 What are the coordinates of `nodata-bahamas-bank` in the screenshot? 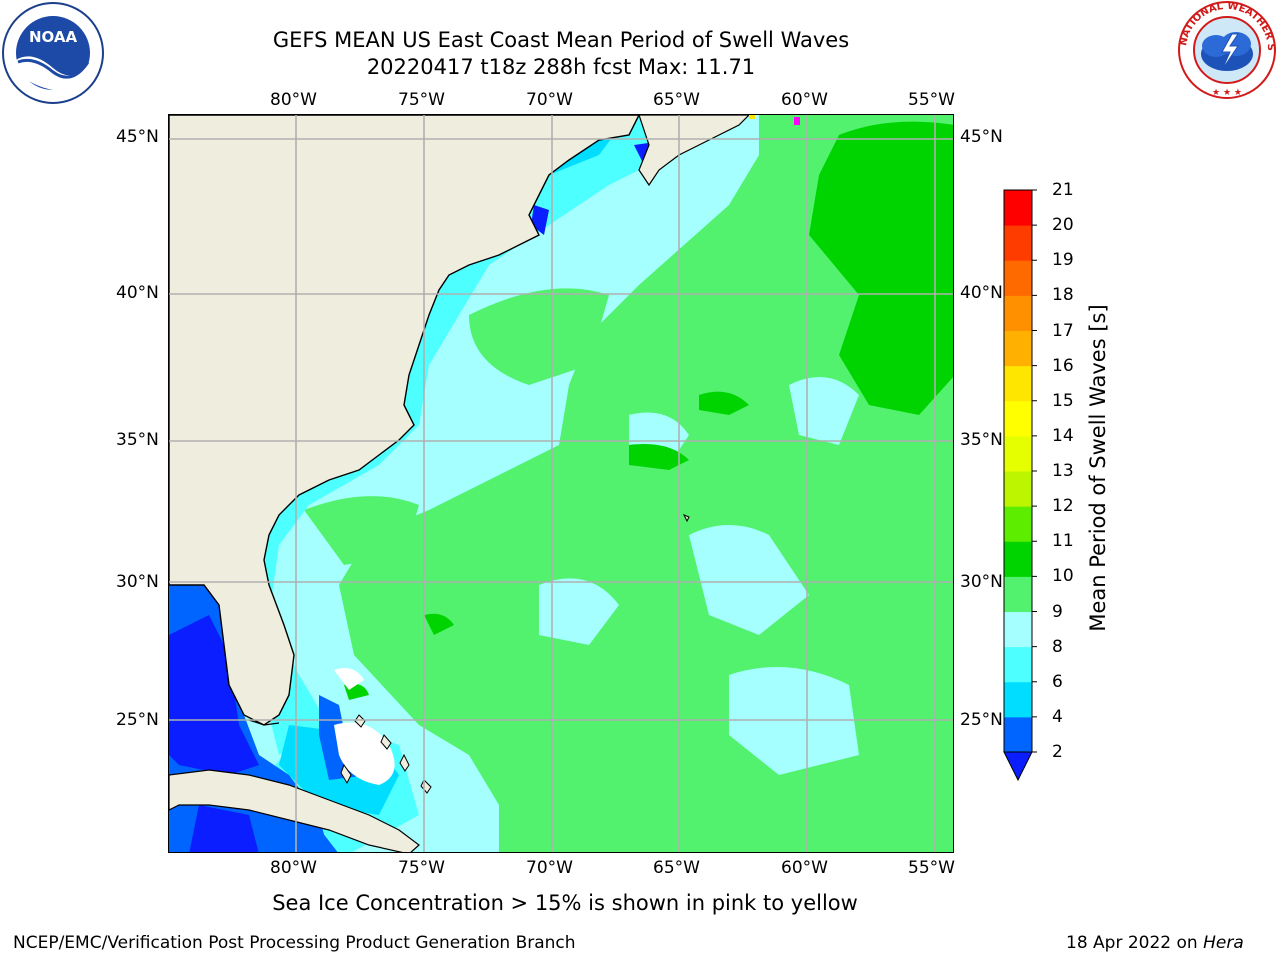 It's located at (364, 753).